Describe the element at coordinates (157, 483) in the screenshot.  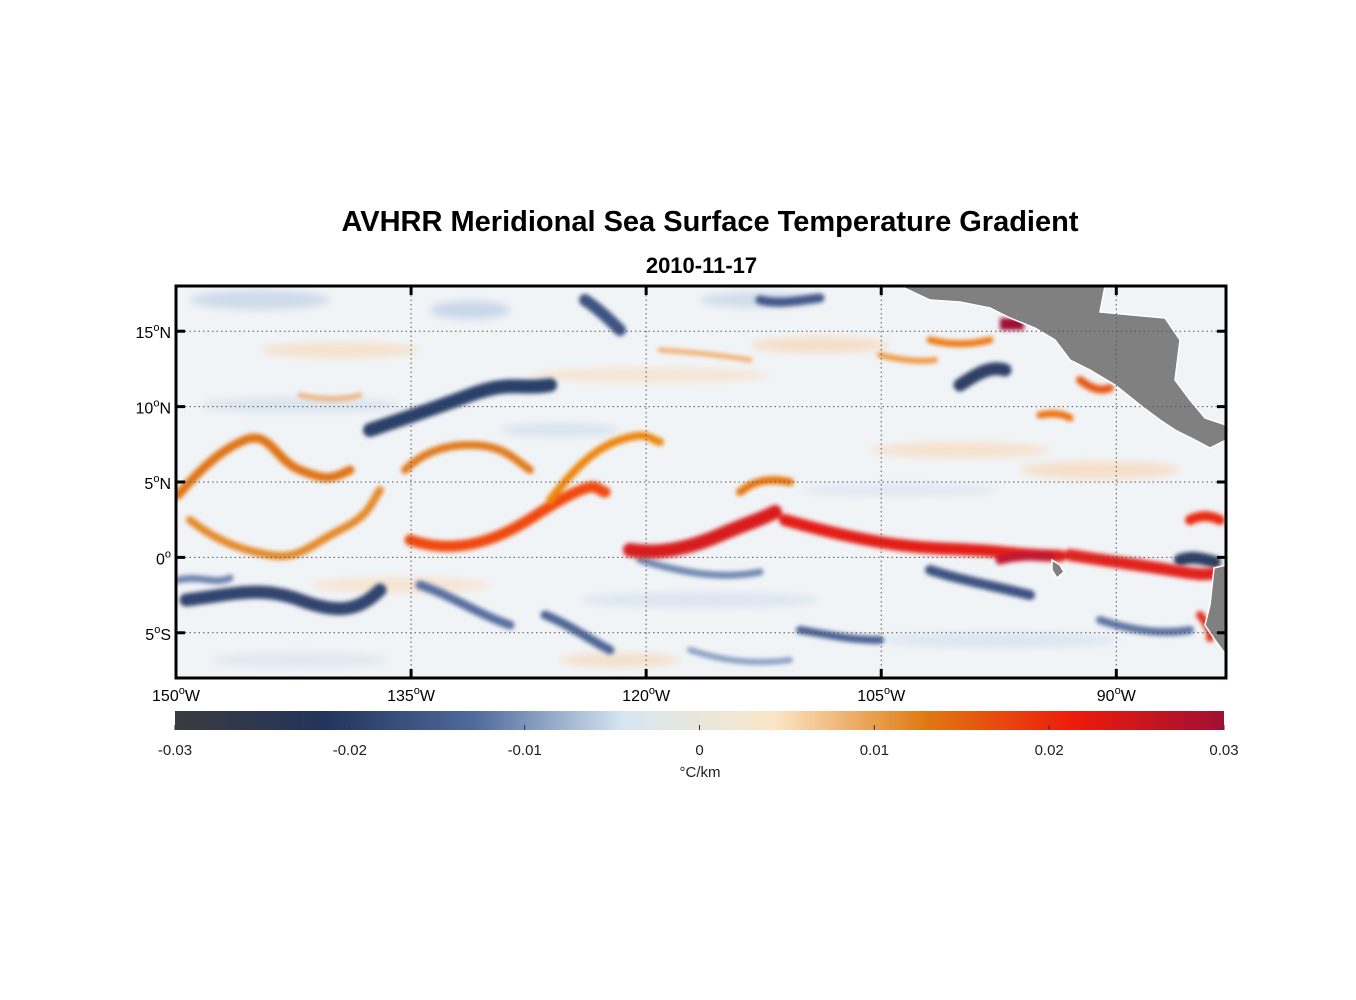
I see `lat-tick-label: 5oN` at that location.